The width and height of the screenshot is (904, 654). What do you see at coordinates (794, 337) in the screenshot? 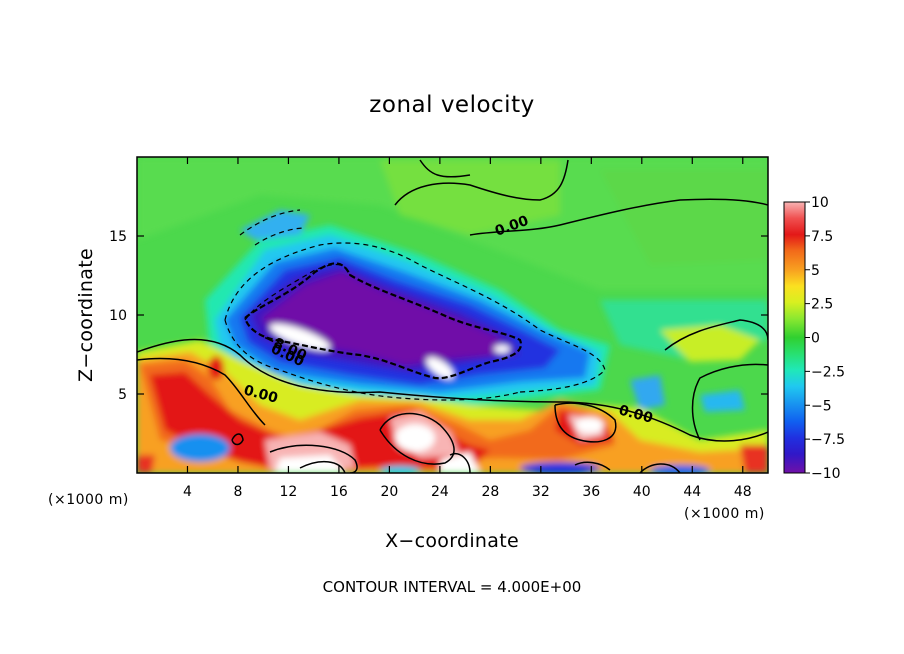
I see `colorbar-scale` at bounding box center [794, 337].